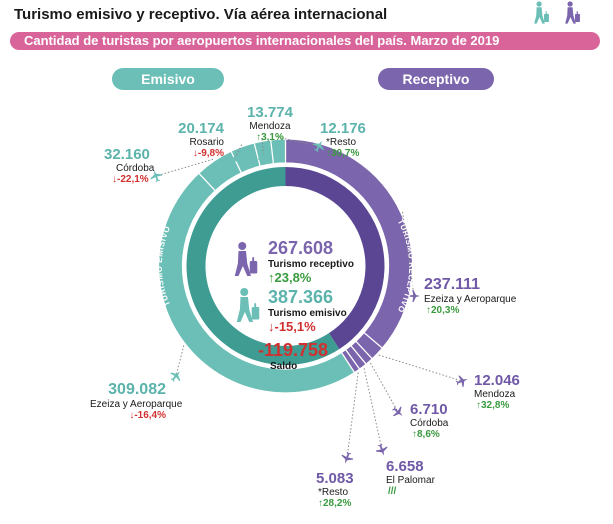 This screenshot has width=613, height=524. What do you see at coordinates (168, 79) in the screenshot?
I see `legend-emisivo: Emisivo` at bounding box center [168, 79].